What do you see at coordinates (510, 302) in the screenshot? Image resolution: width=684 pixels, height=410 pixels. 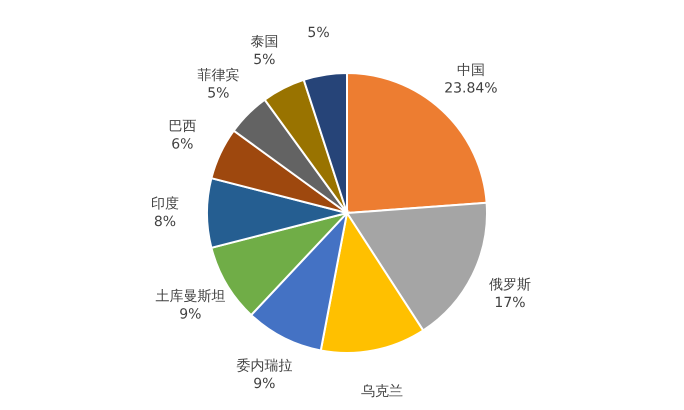 I see `data-label: 17%` at bounding box center [510, 302].